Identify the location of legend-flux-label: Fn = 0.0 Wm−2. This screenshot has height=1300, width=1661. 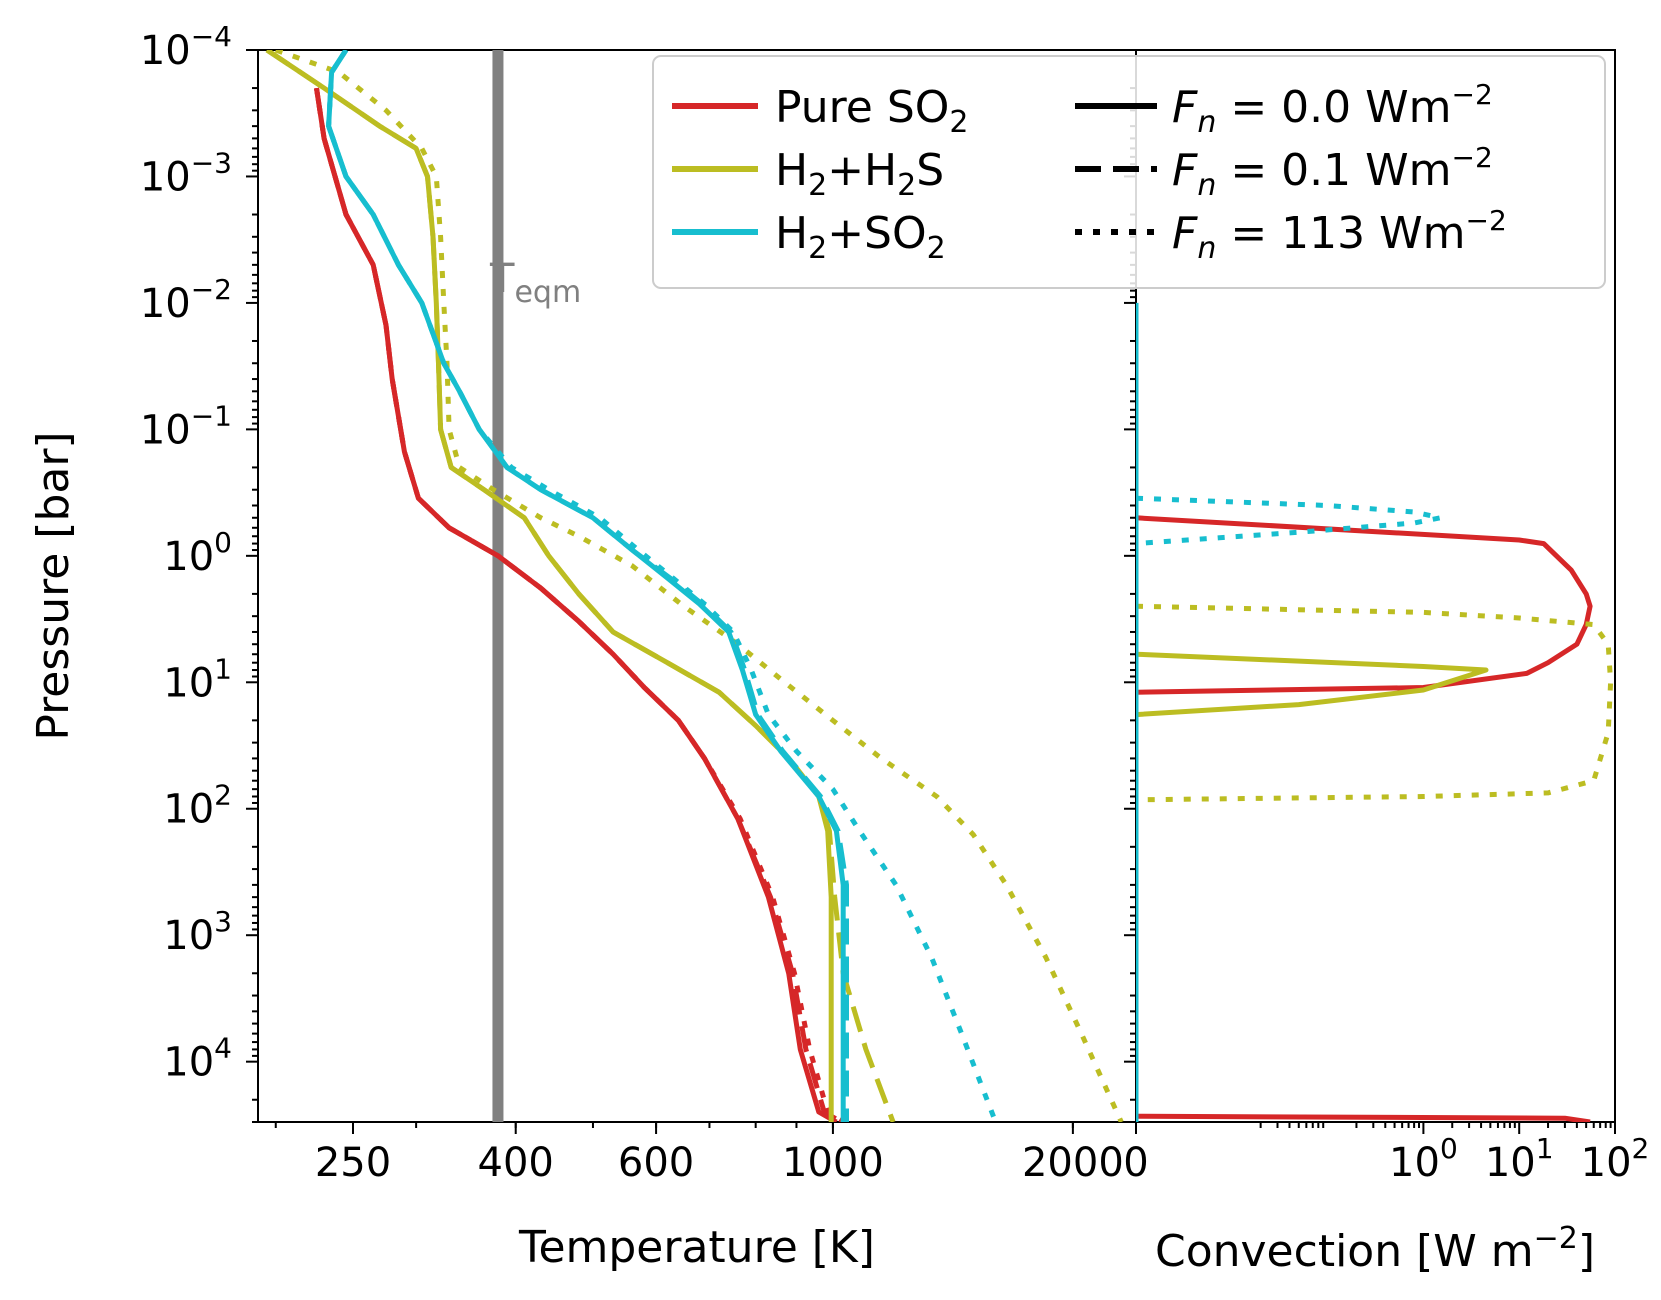
(1332, 109).